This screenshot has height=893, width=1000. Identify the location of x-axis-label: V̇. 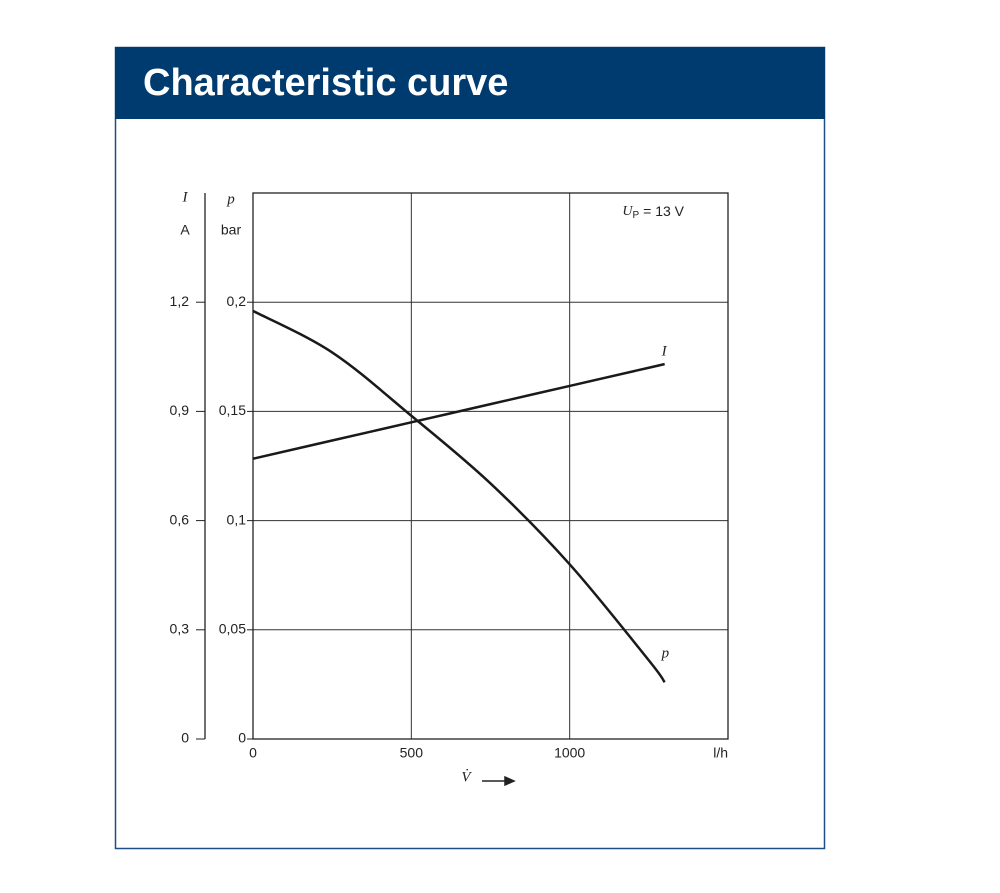
(466, 777).